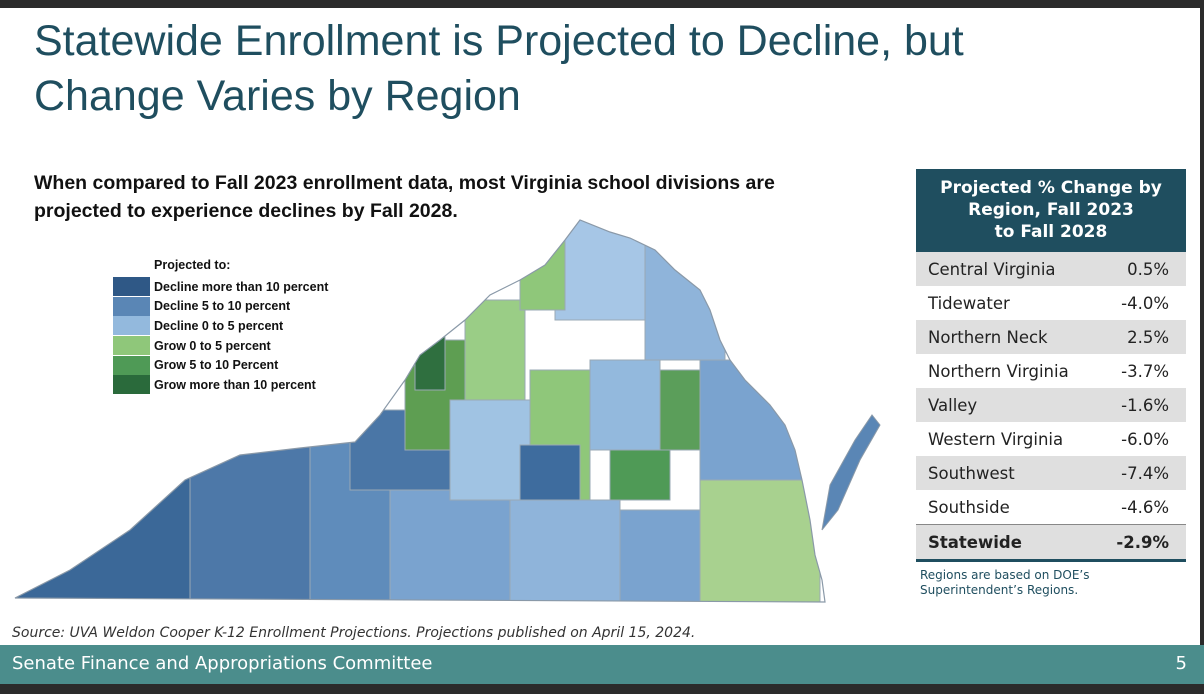 The width and height of the screenshot is (1204, 694). Describe the element at coordinates (1145, 473) in the screenshot. I see `region-change: -7.4%` at that location.